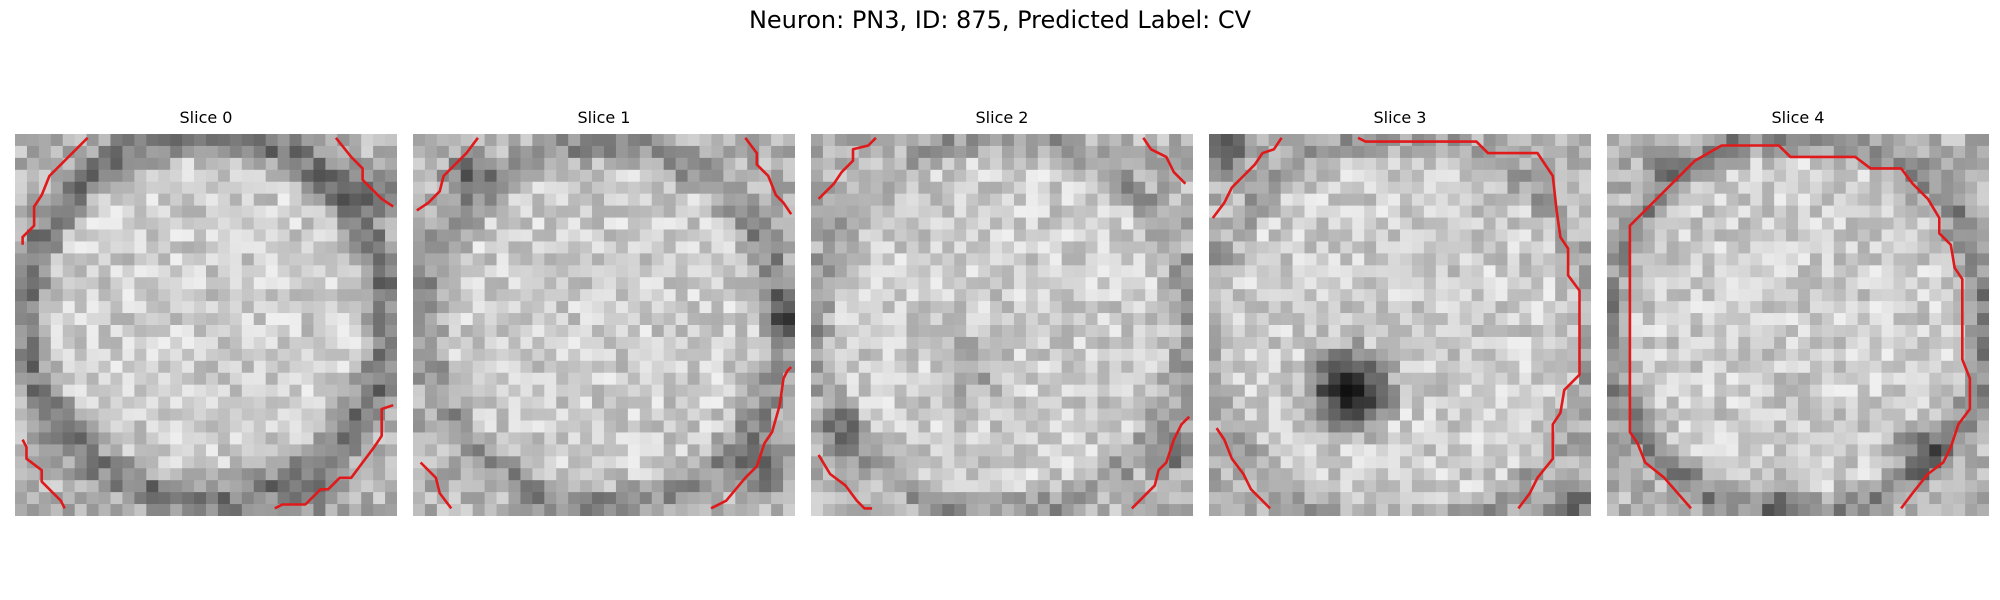 This screenshot has width=2000, height=600. Describe the element at coordinates (1002, 117) in the screenshot. I see `slice-title: Slice 2` at that location.